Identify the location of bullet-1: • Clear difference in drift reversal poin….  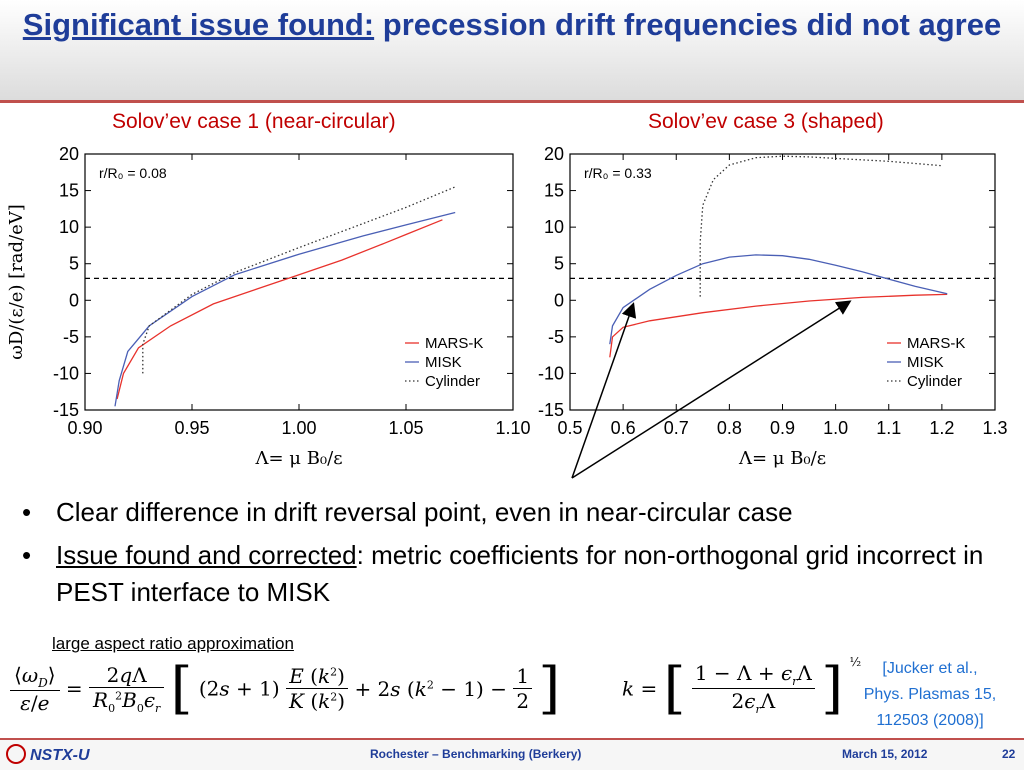
(407, 512).